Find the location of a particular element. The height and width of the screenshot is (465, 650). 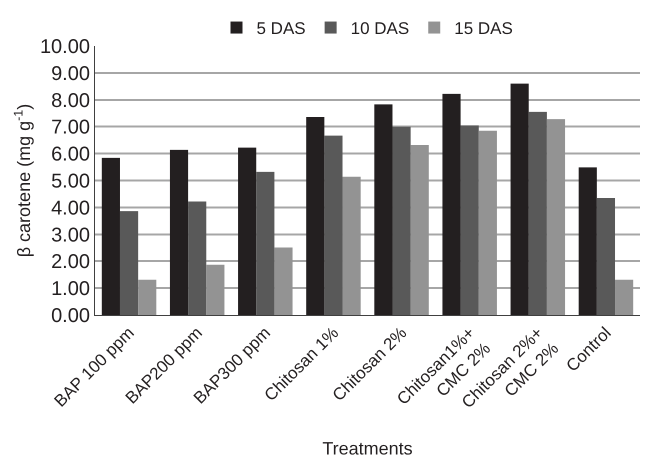

legend-label: 10 DAS is located at coordinates (380, 28).